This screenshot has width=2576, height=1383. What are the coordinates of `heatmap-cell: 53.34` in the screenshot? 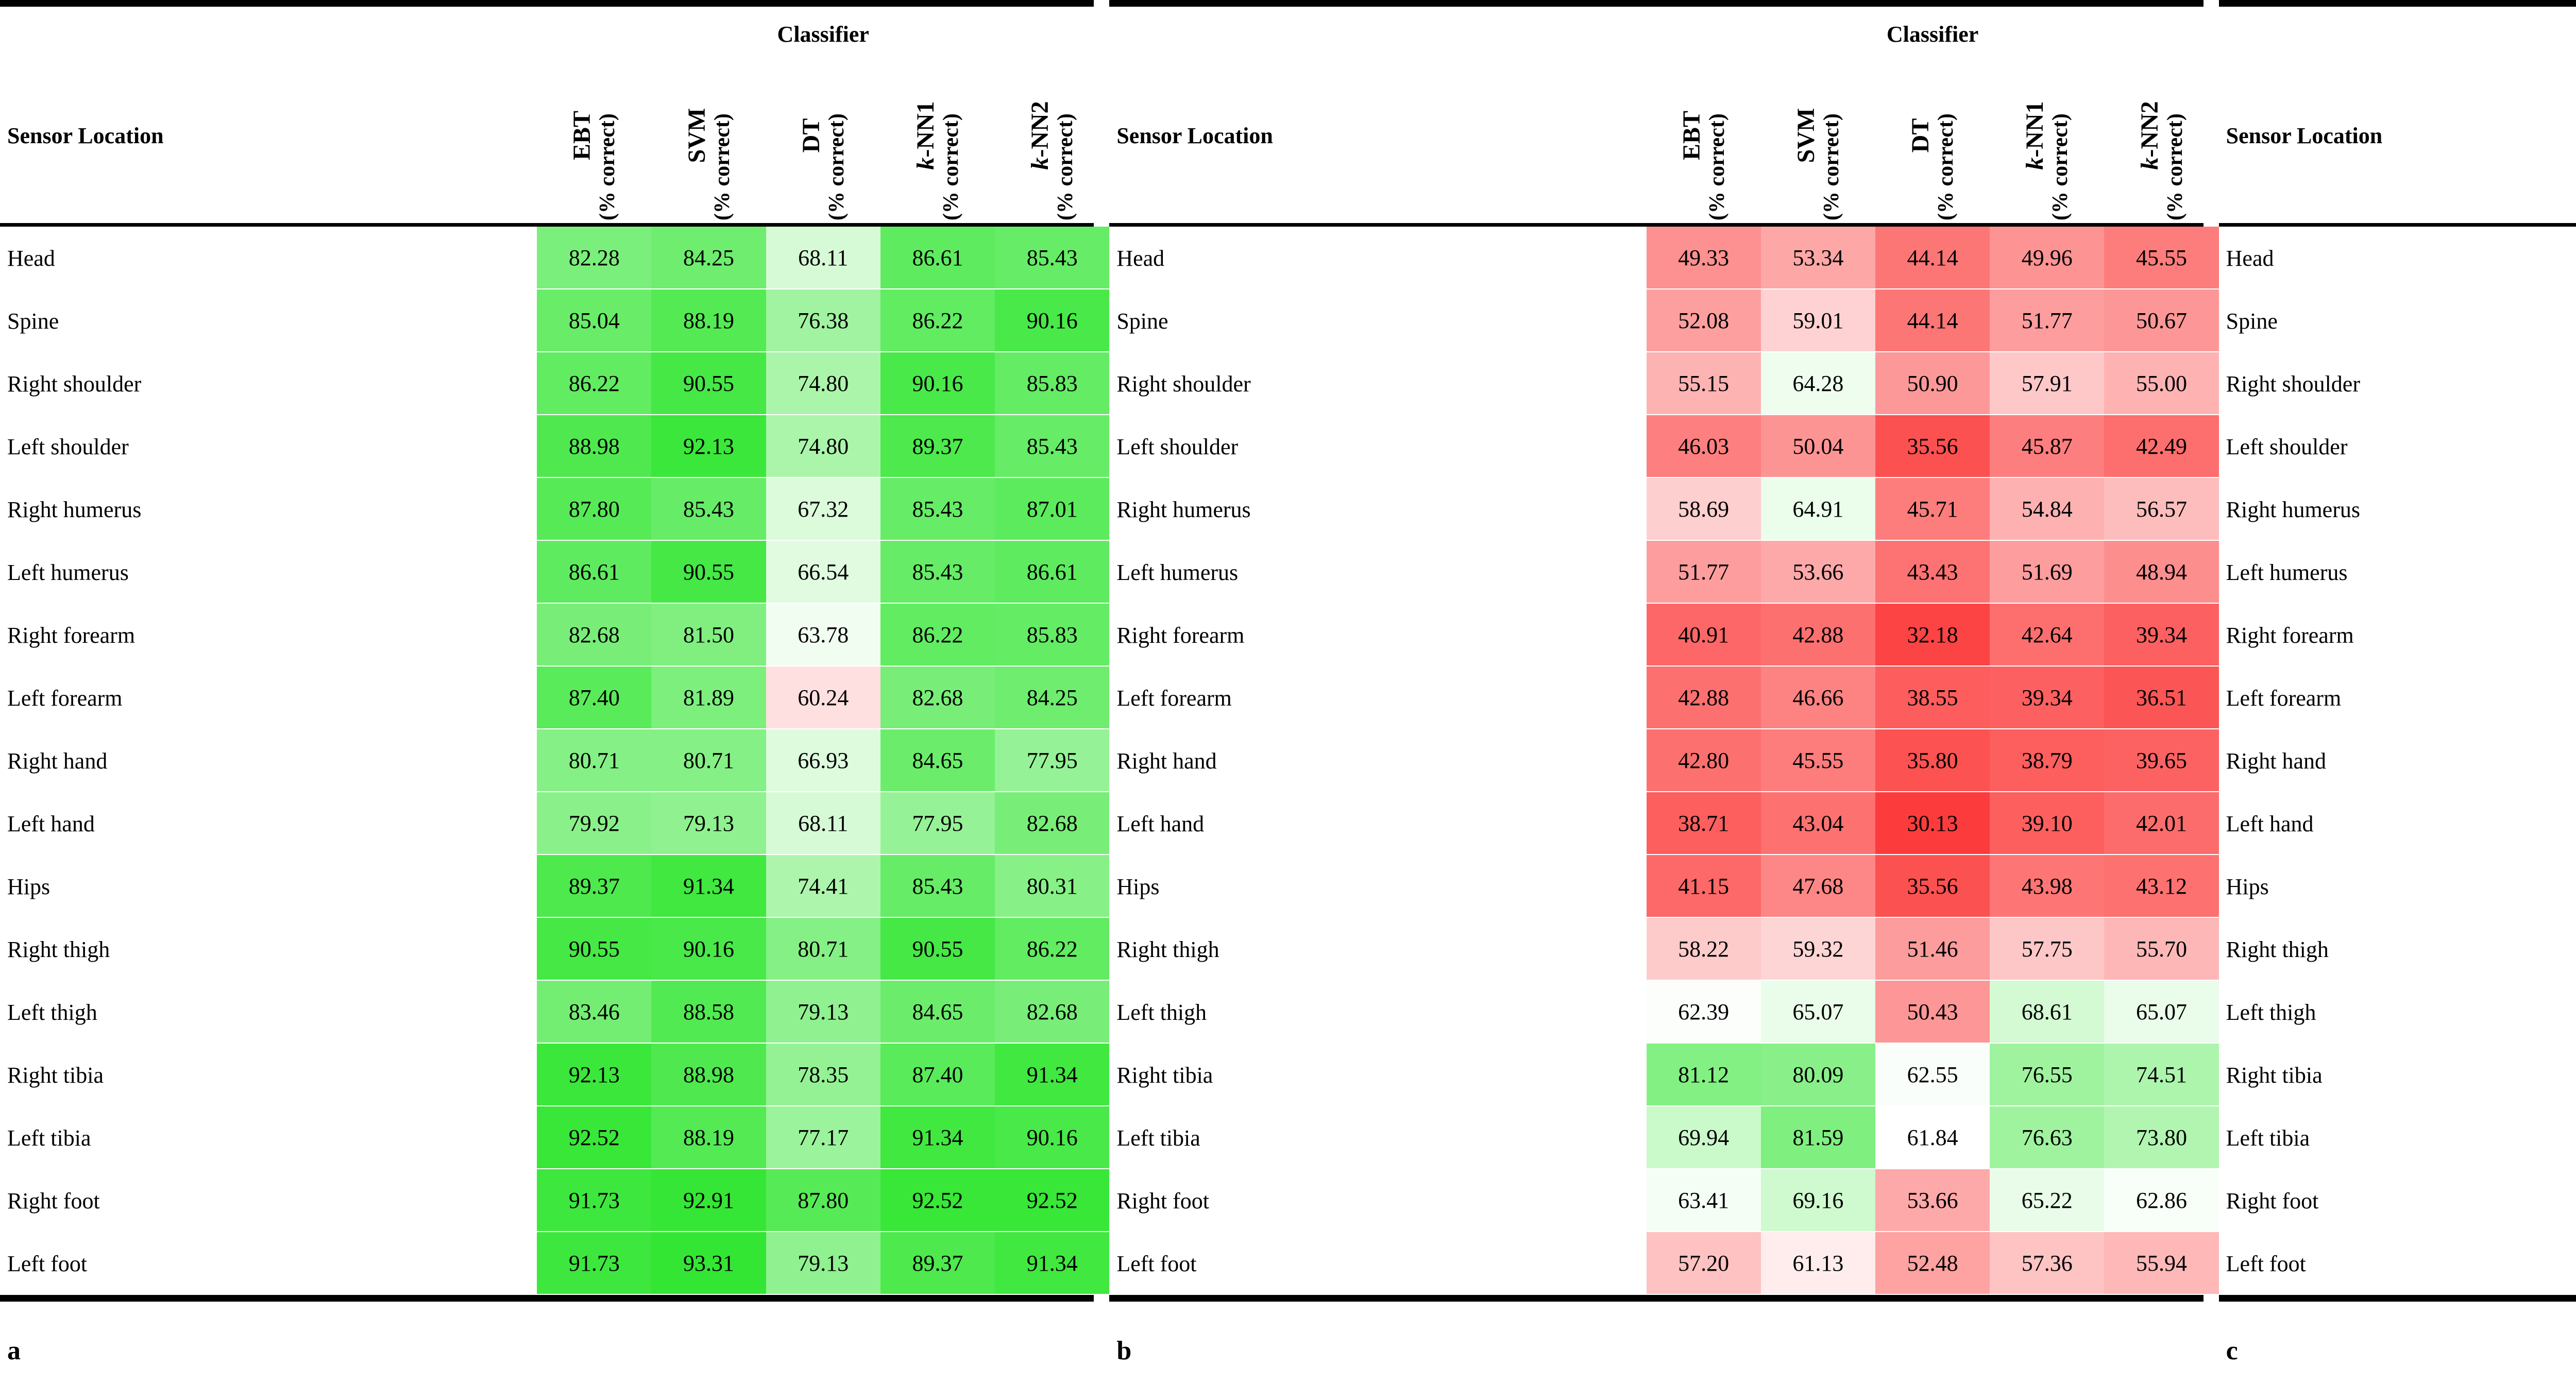 It's located at (1817, 258).